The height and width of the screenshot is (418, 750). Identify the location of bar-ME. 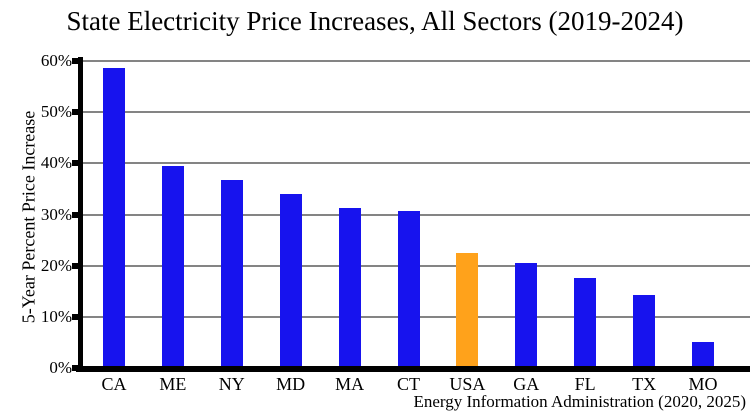
(172, 267).